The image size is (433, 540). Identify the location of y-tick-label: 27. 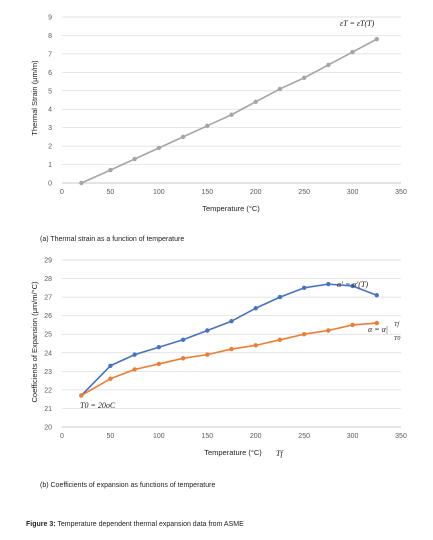
(48, 298).